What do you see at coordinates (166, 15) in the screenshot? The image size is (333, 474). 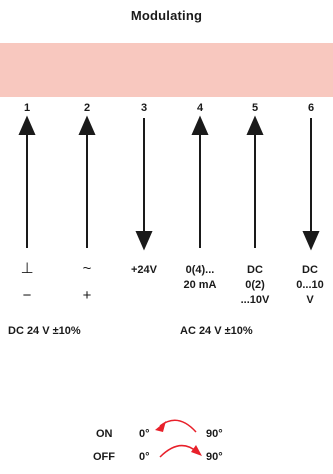 I see `diagram-title: Modulating` at bounding box center [166, 15].